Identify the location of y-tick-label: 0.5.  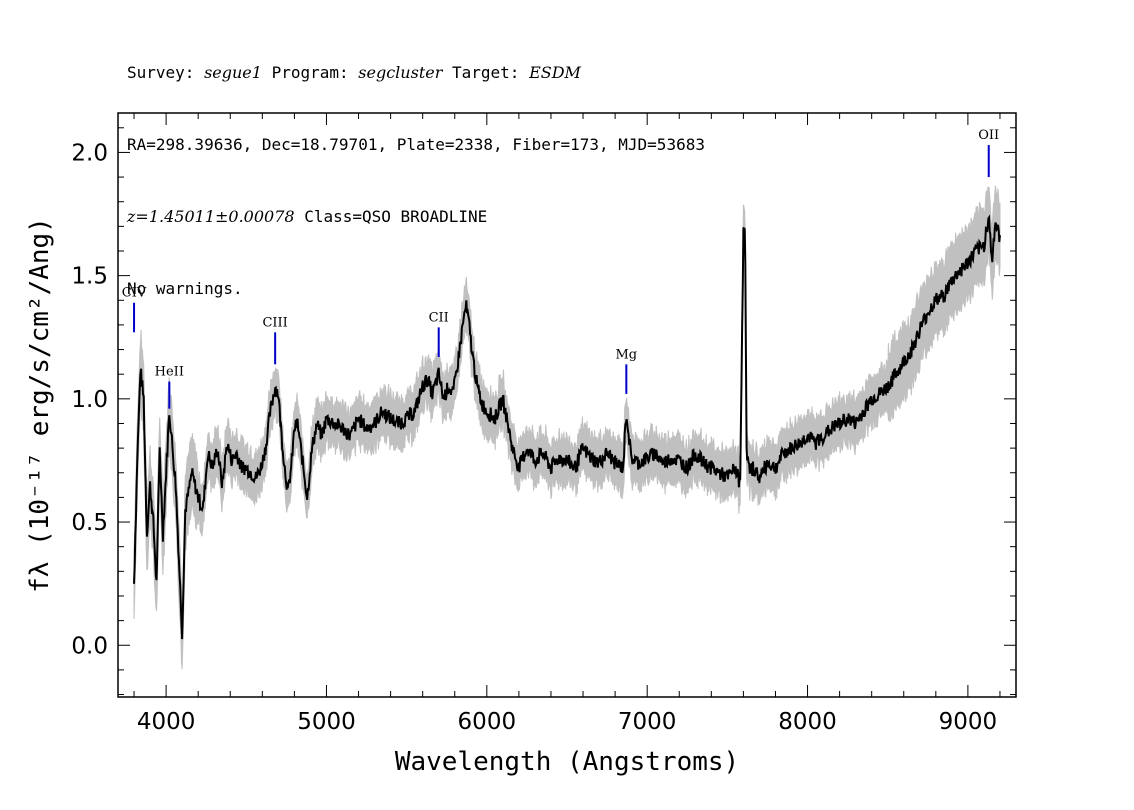
(89, 523).